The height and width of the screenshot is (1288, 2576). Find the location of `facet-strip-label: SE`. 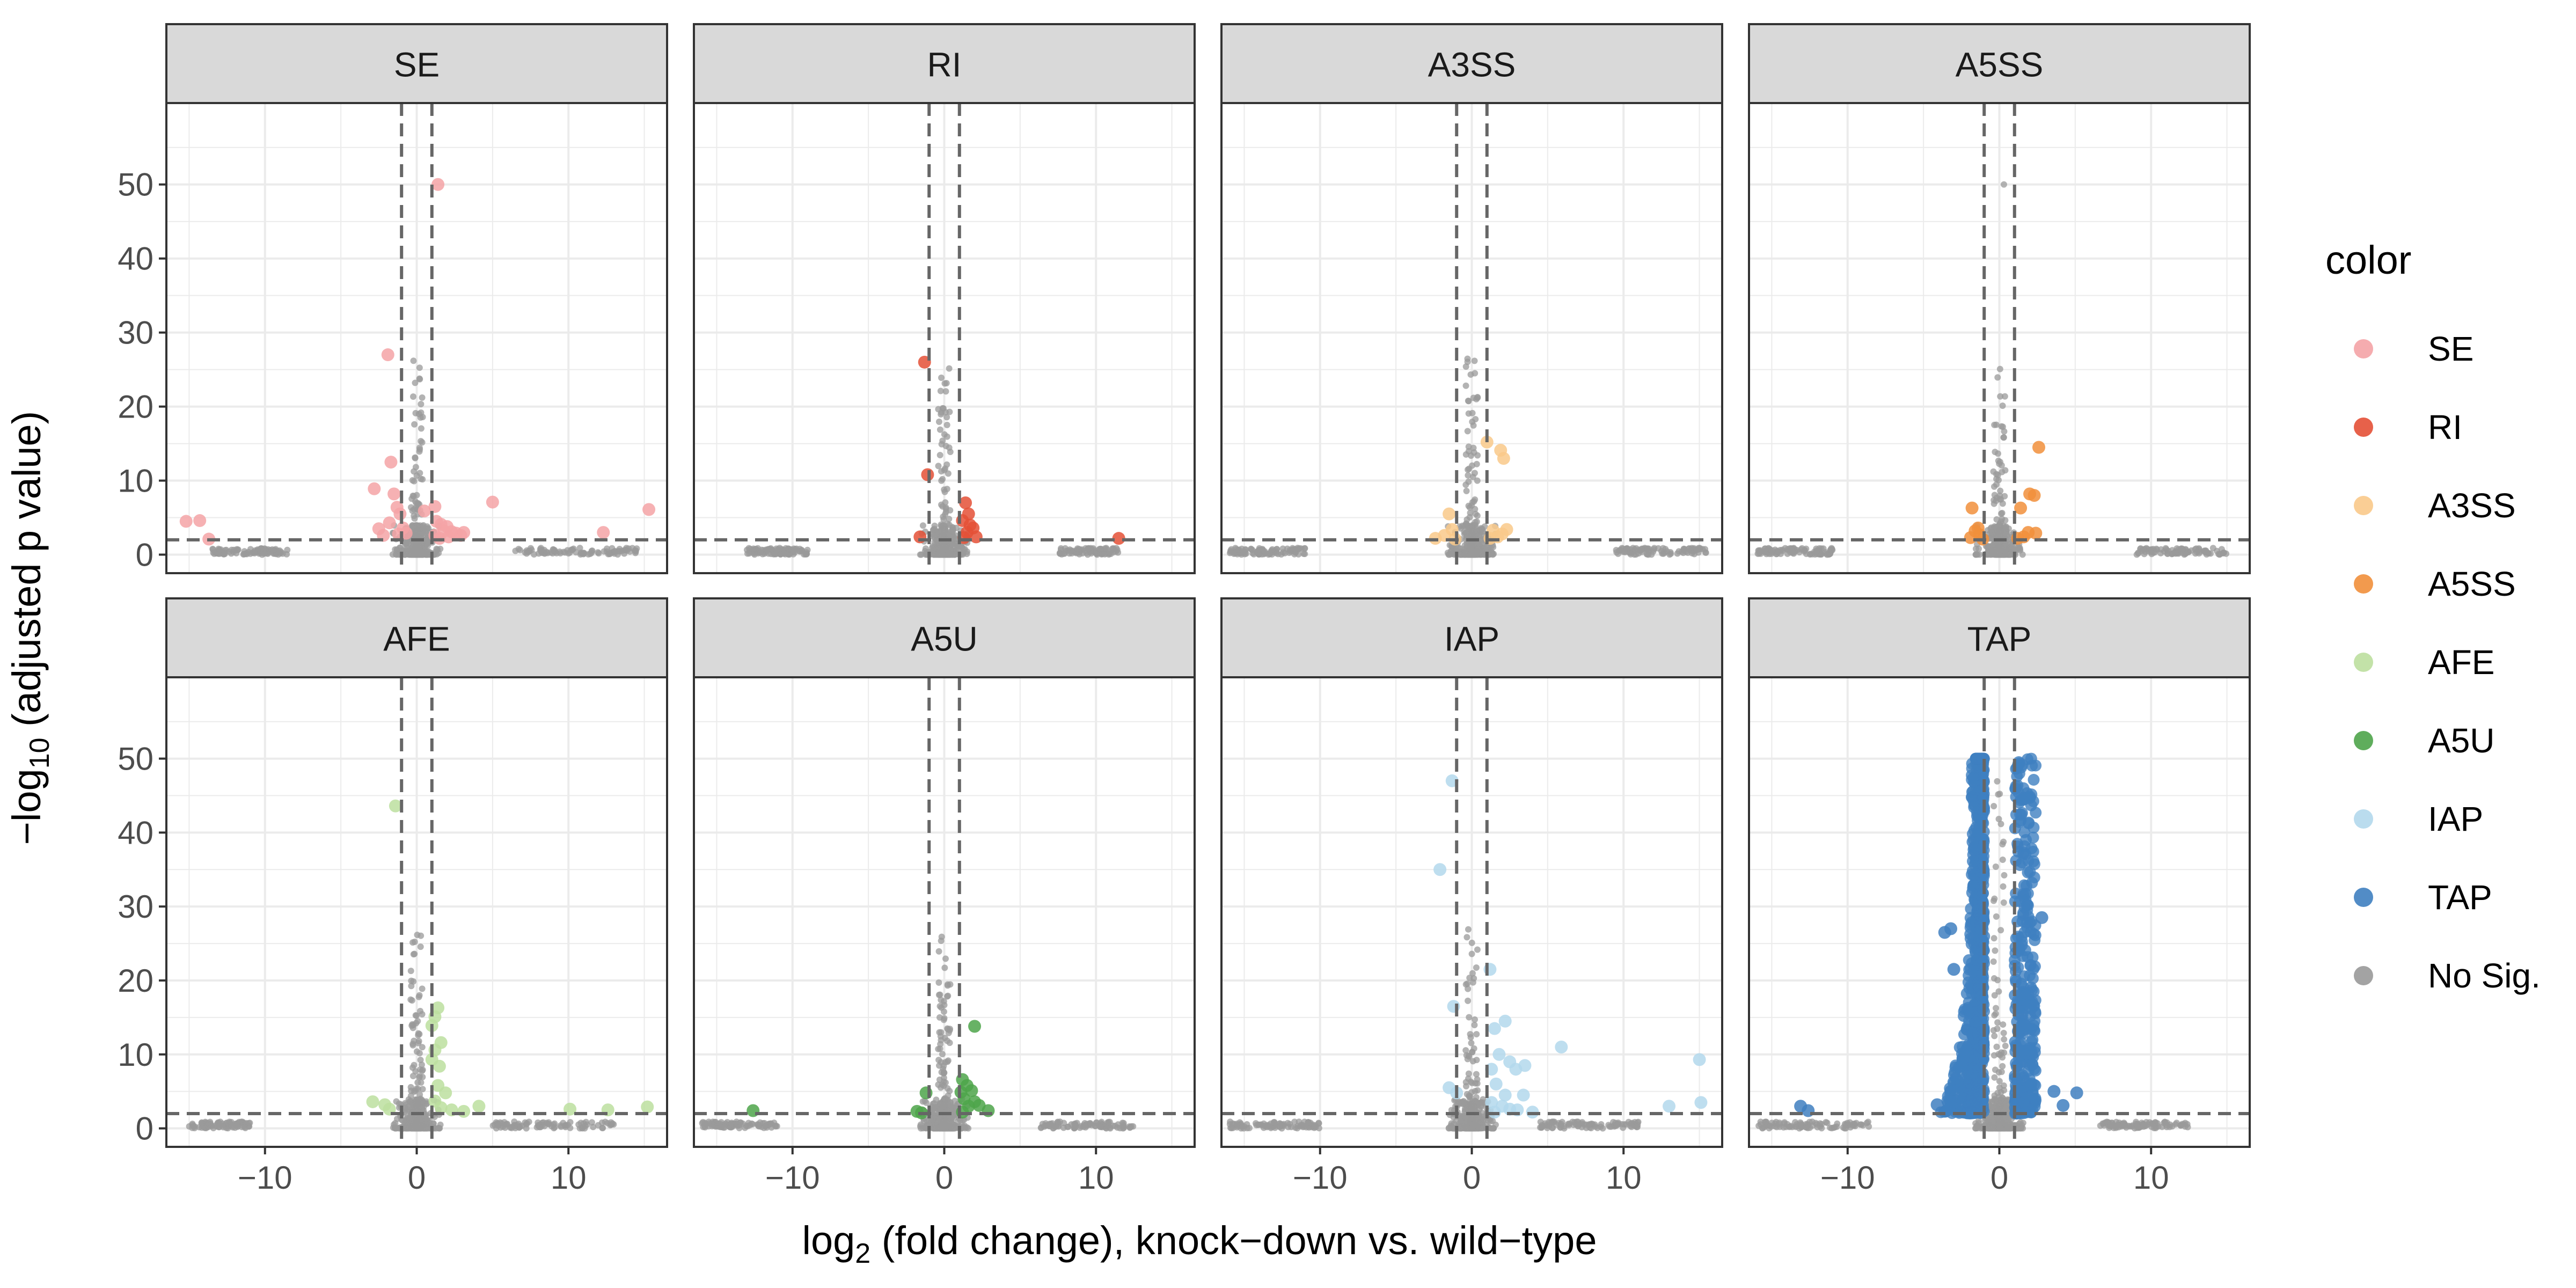

facet-strip-label: SE is located at coordinates (417, 65).